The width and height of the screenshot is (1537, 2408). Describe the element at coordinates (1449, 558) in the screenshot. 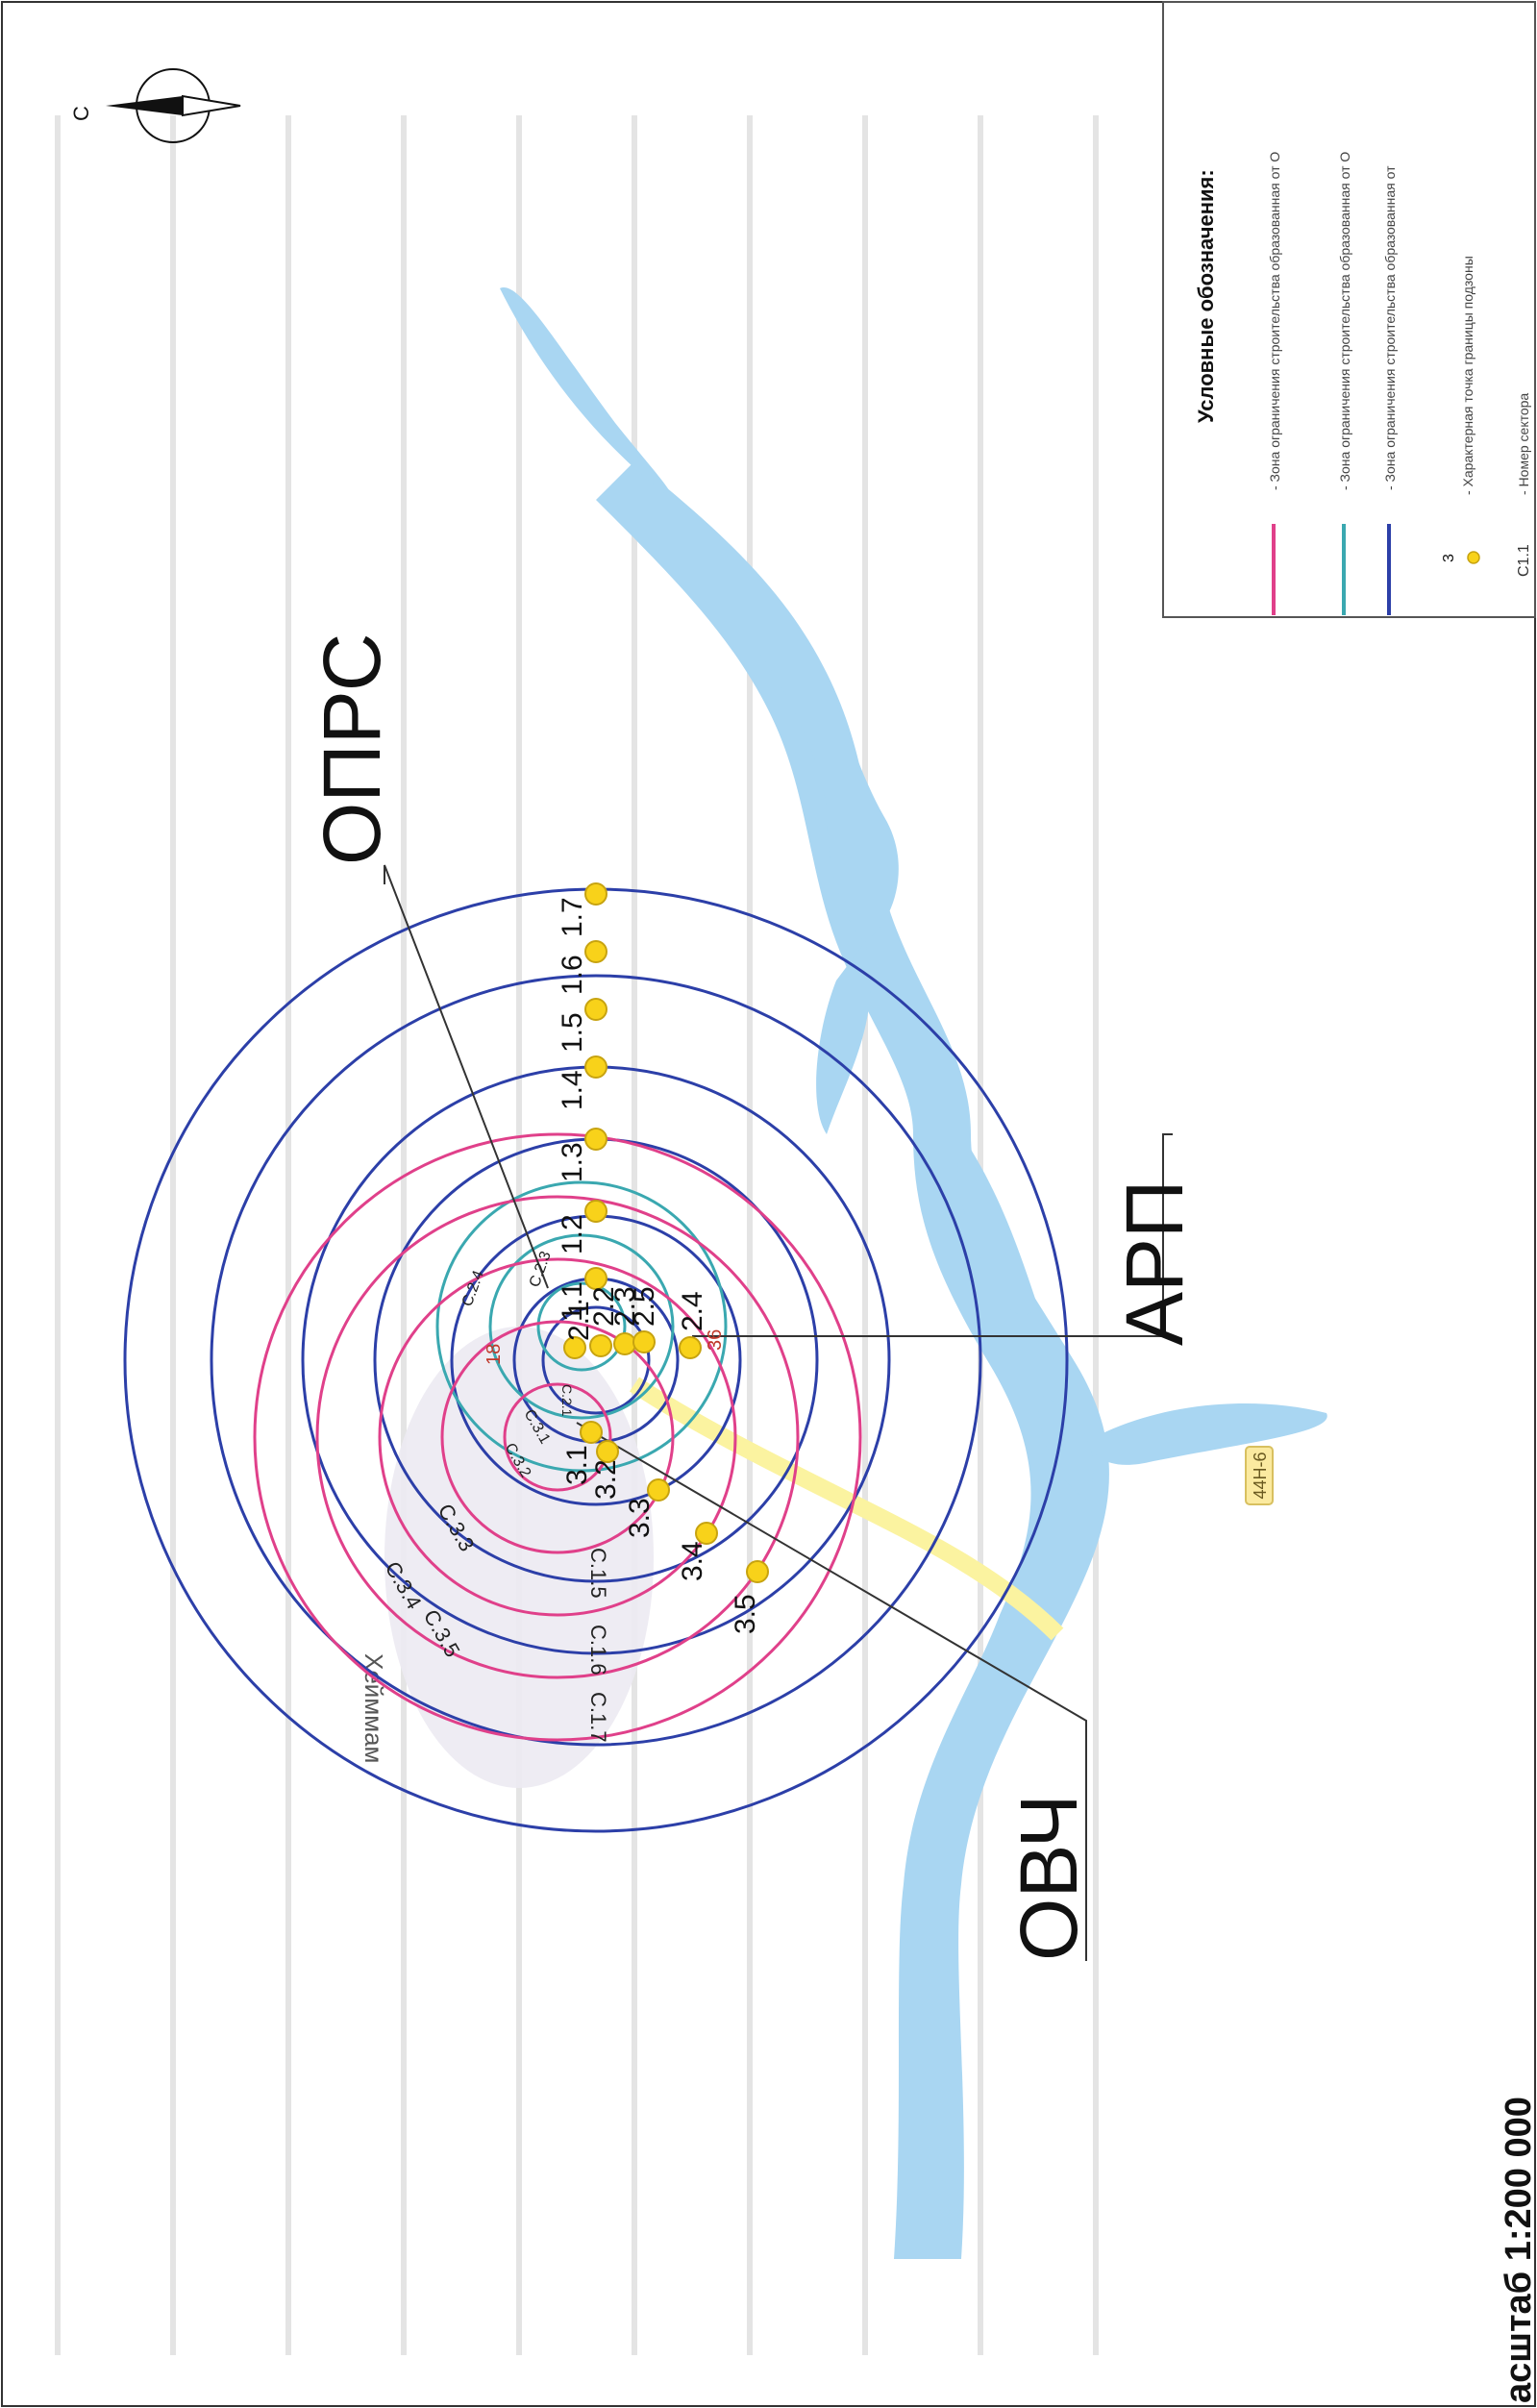

I see `legend-point-number: 3` at that location.